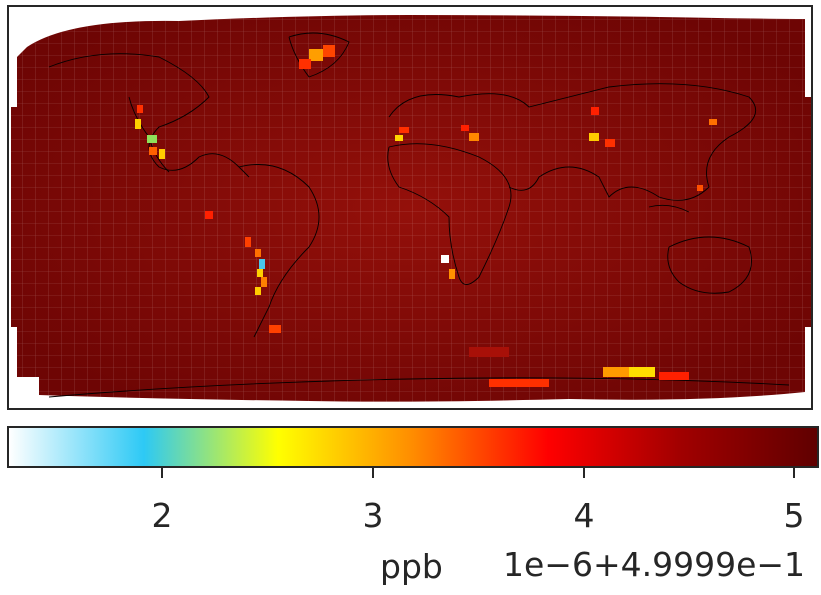 Image resolution: width=821 pixels, height=595 pixels. I want to click on colorbar-offset-label: 1e−6+4.9999e−1, so click(654, 564).